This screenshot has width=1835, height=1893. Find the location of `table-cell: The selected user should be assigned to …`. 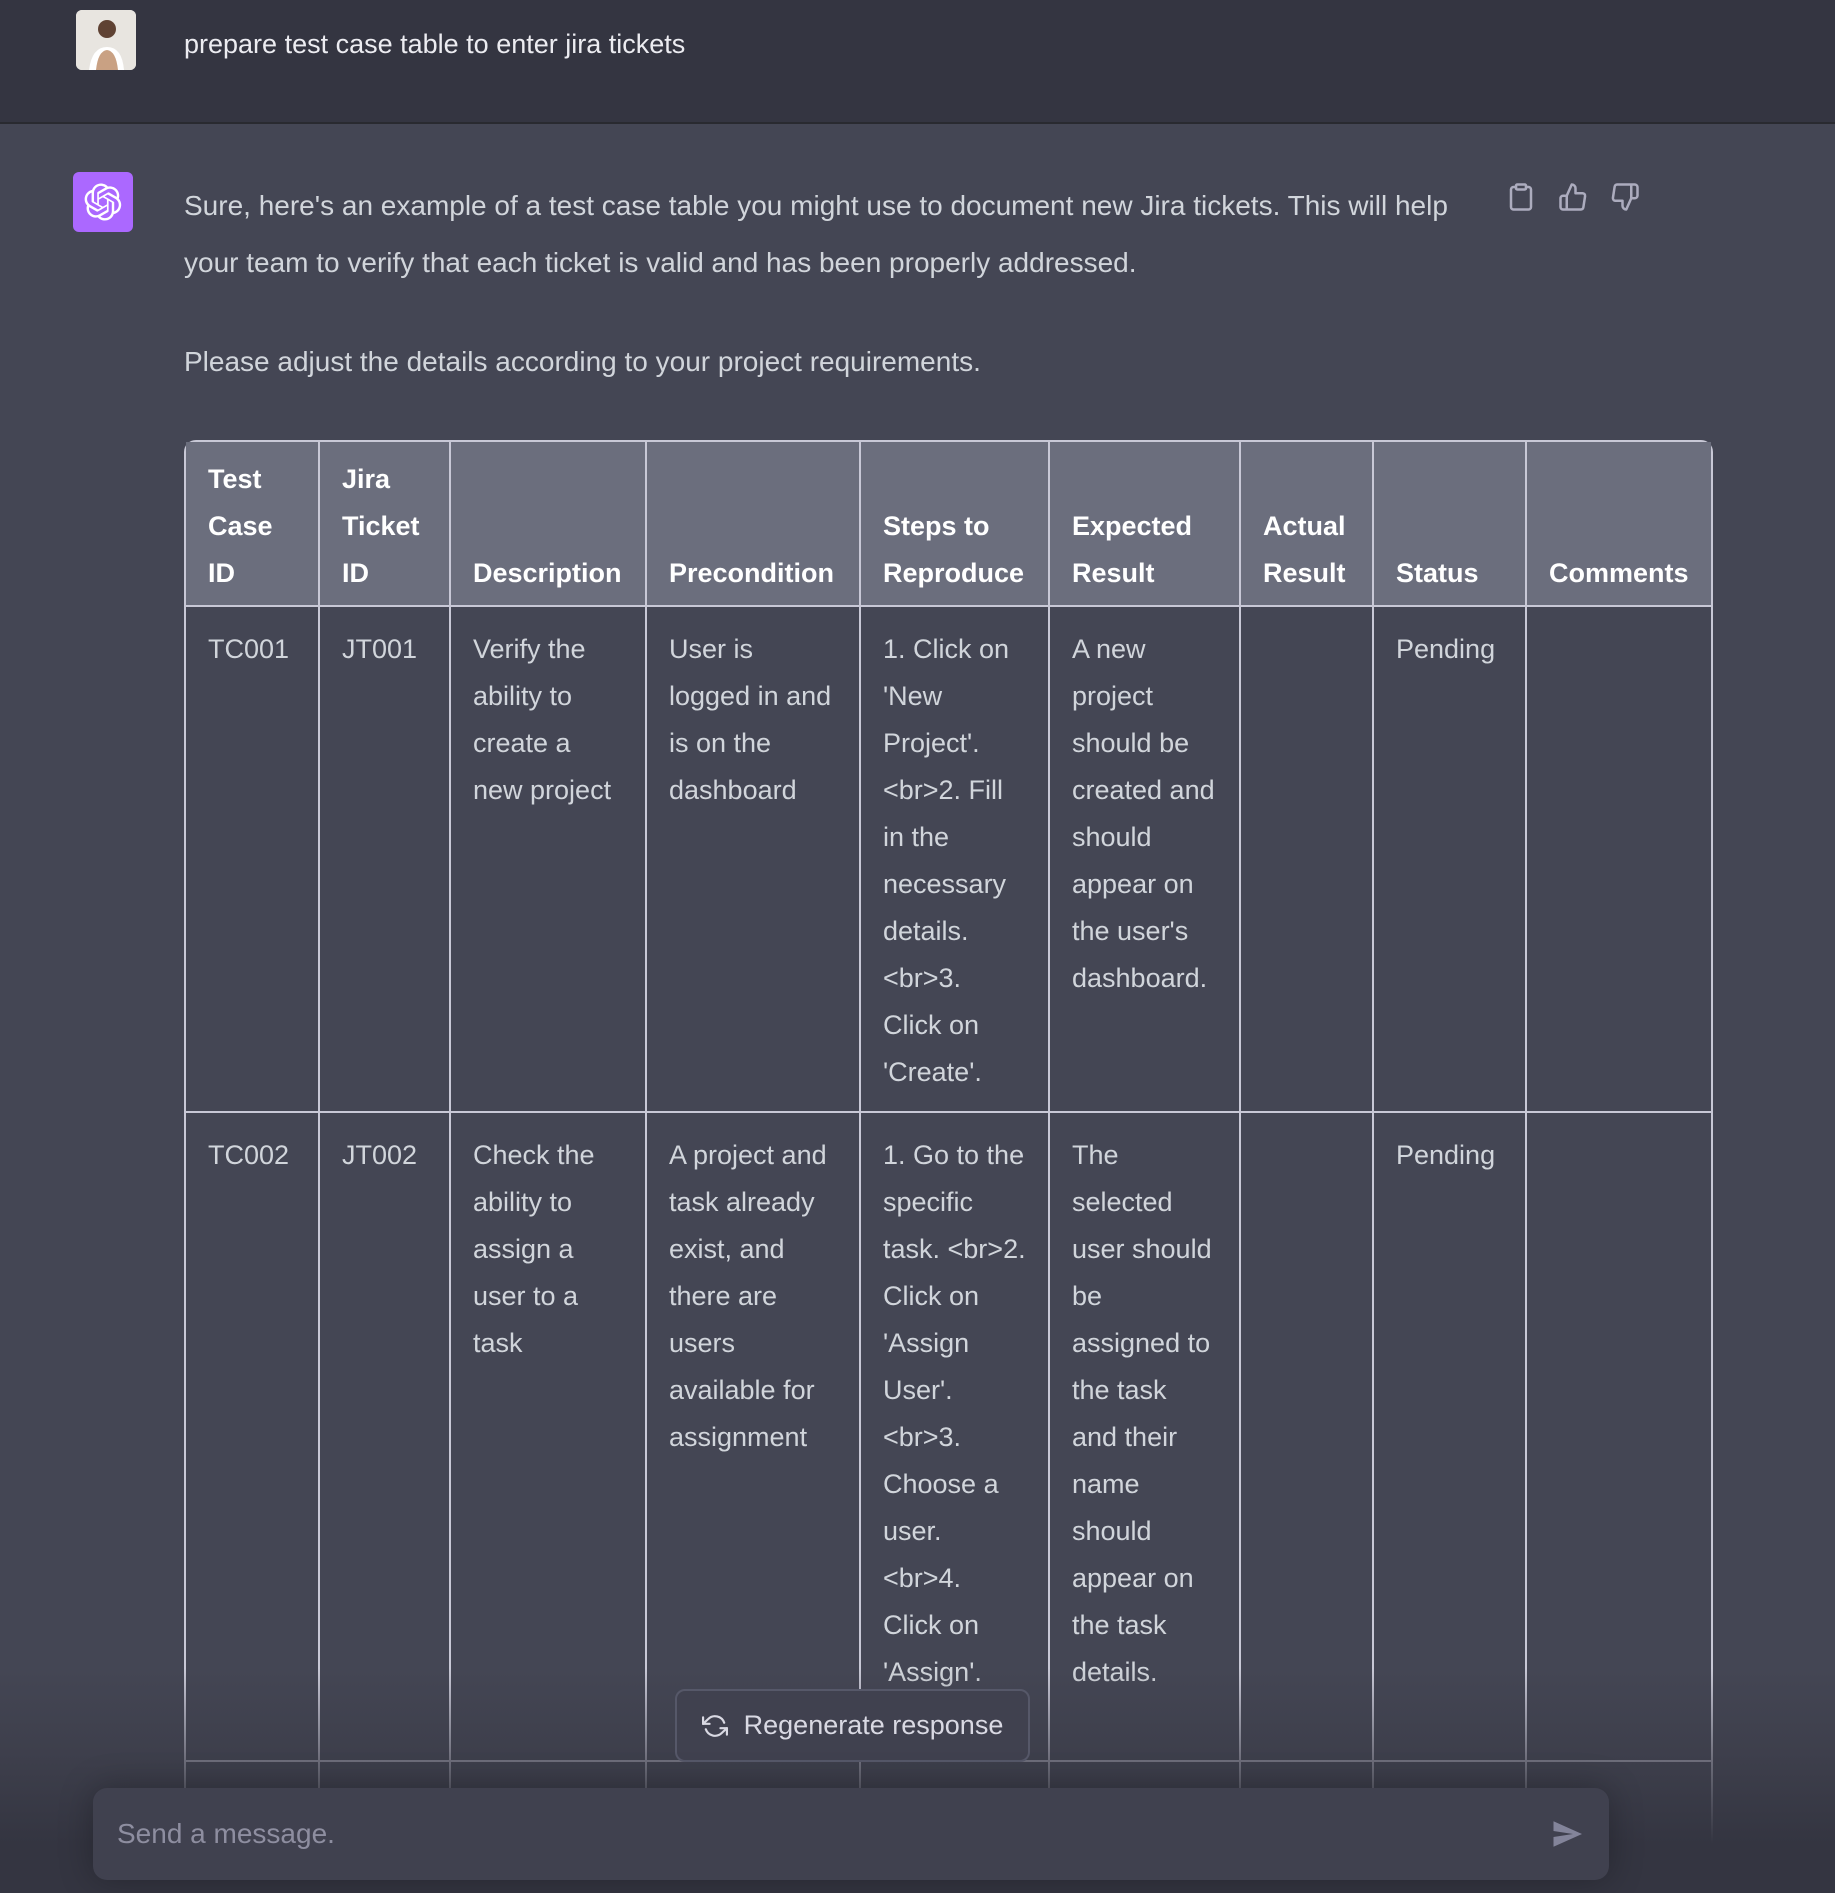

table-cell: The selected user should be assigned to … is located at coordinates (1145, 1437).